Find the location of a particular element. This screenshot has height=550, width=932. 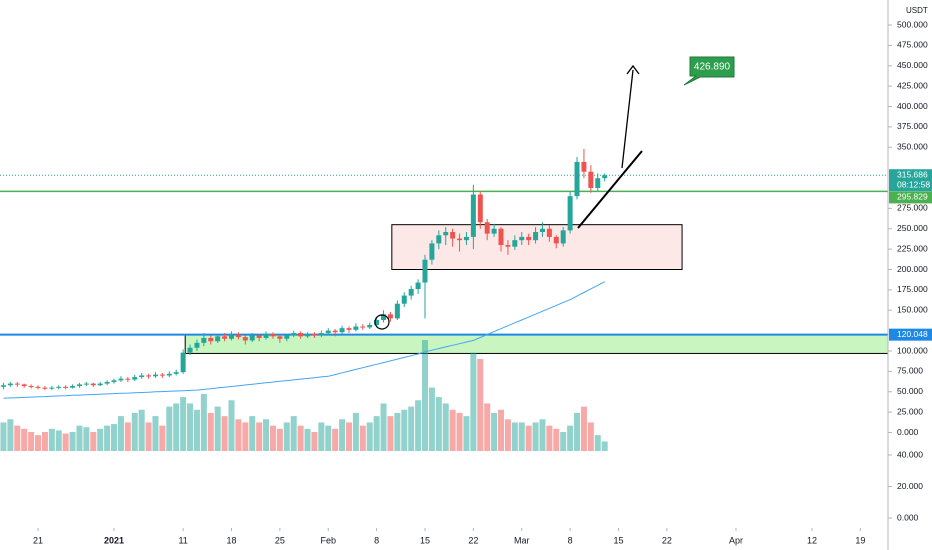

x-tick-label: 15 is located at coordinates (618, 540).